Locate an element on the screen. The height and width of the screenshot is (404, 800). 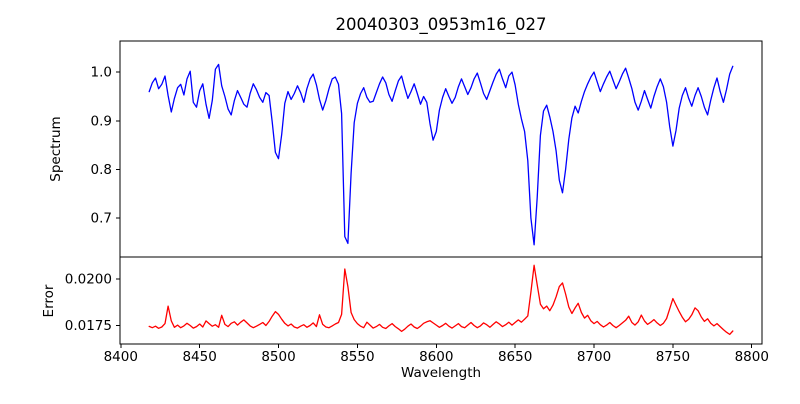
error-y-tick-label: 0.0200 is located at coordinates (88, 280).